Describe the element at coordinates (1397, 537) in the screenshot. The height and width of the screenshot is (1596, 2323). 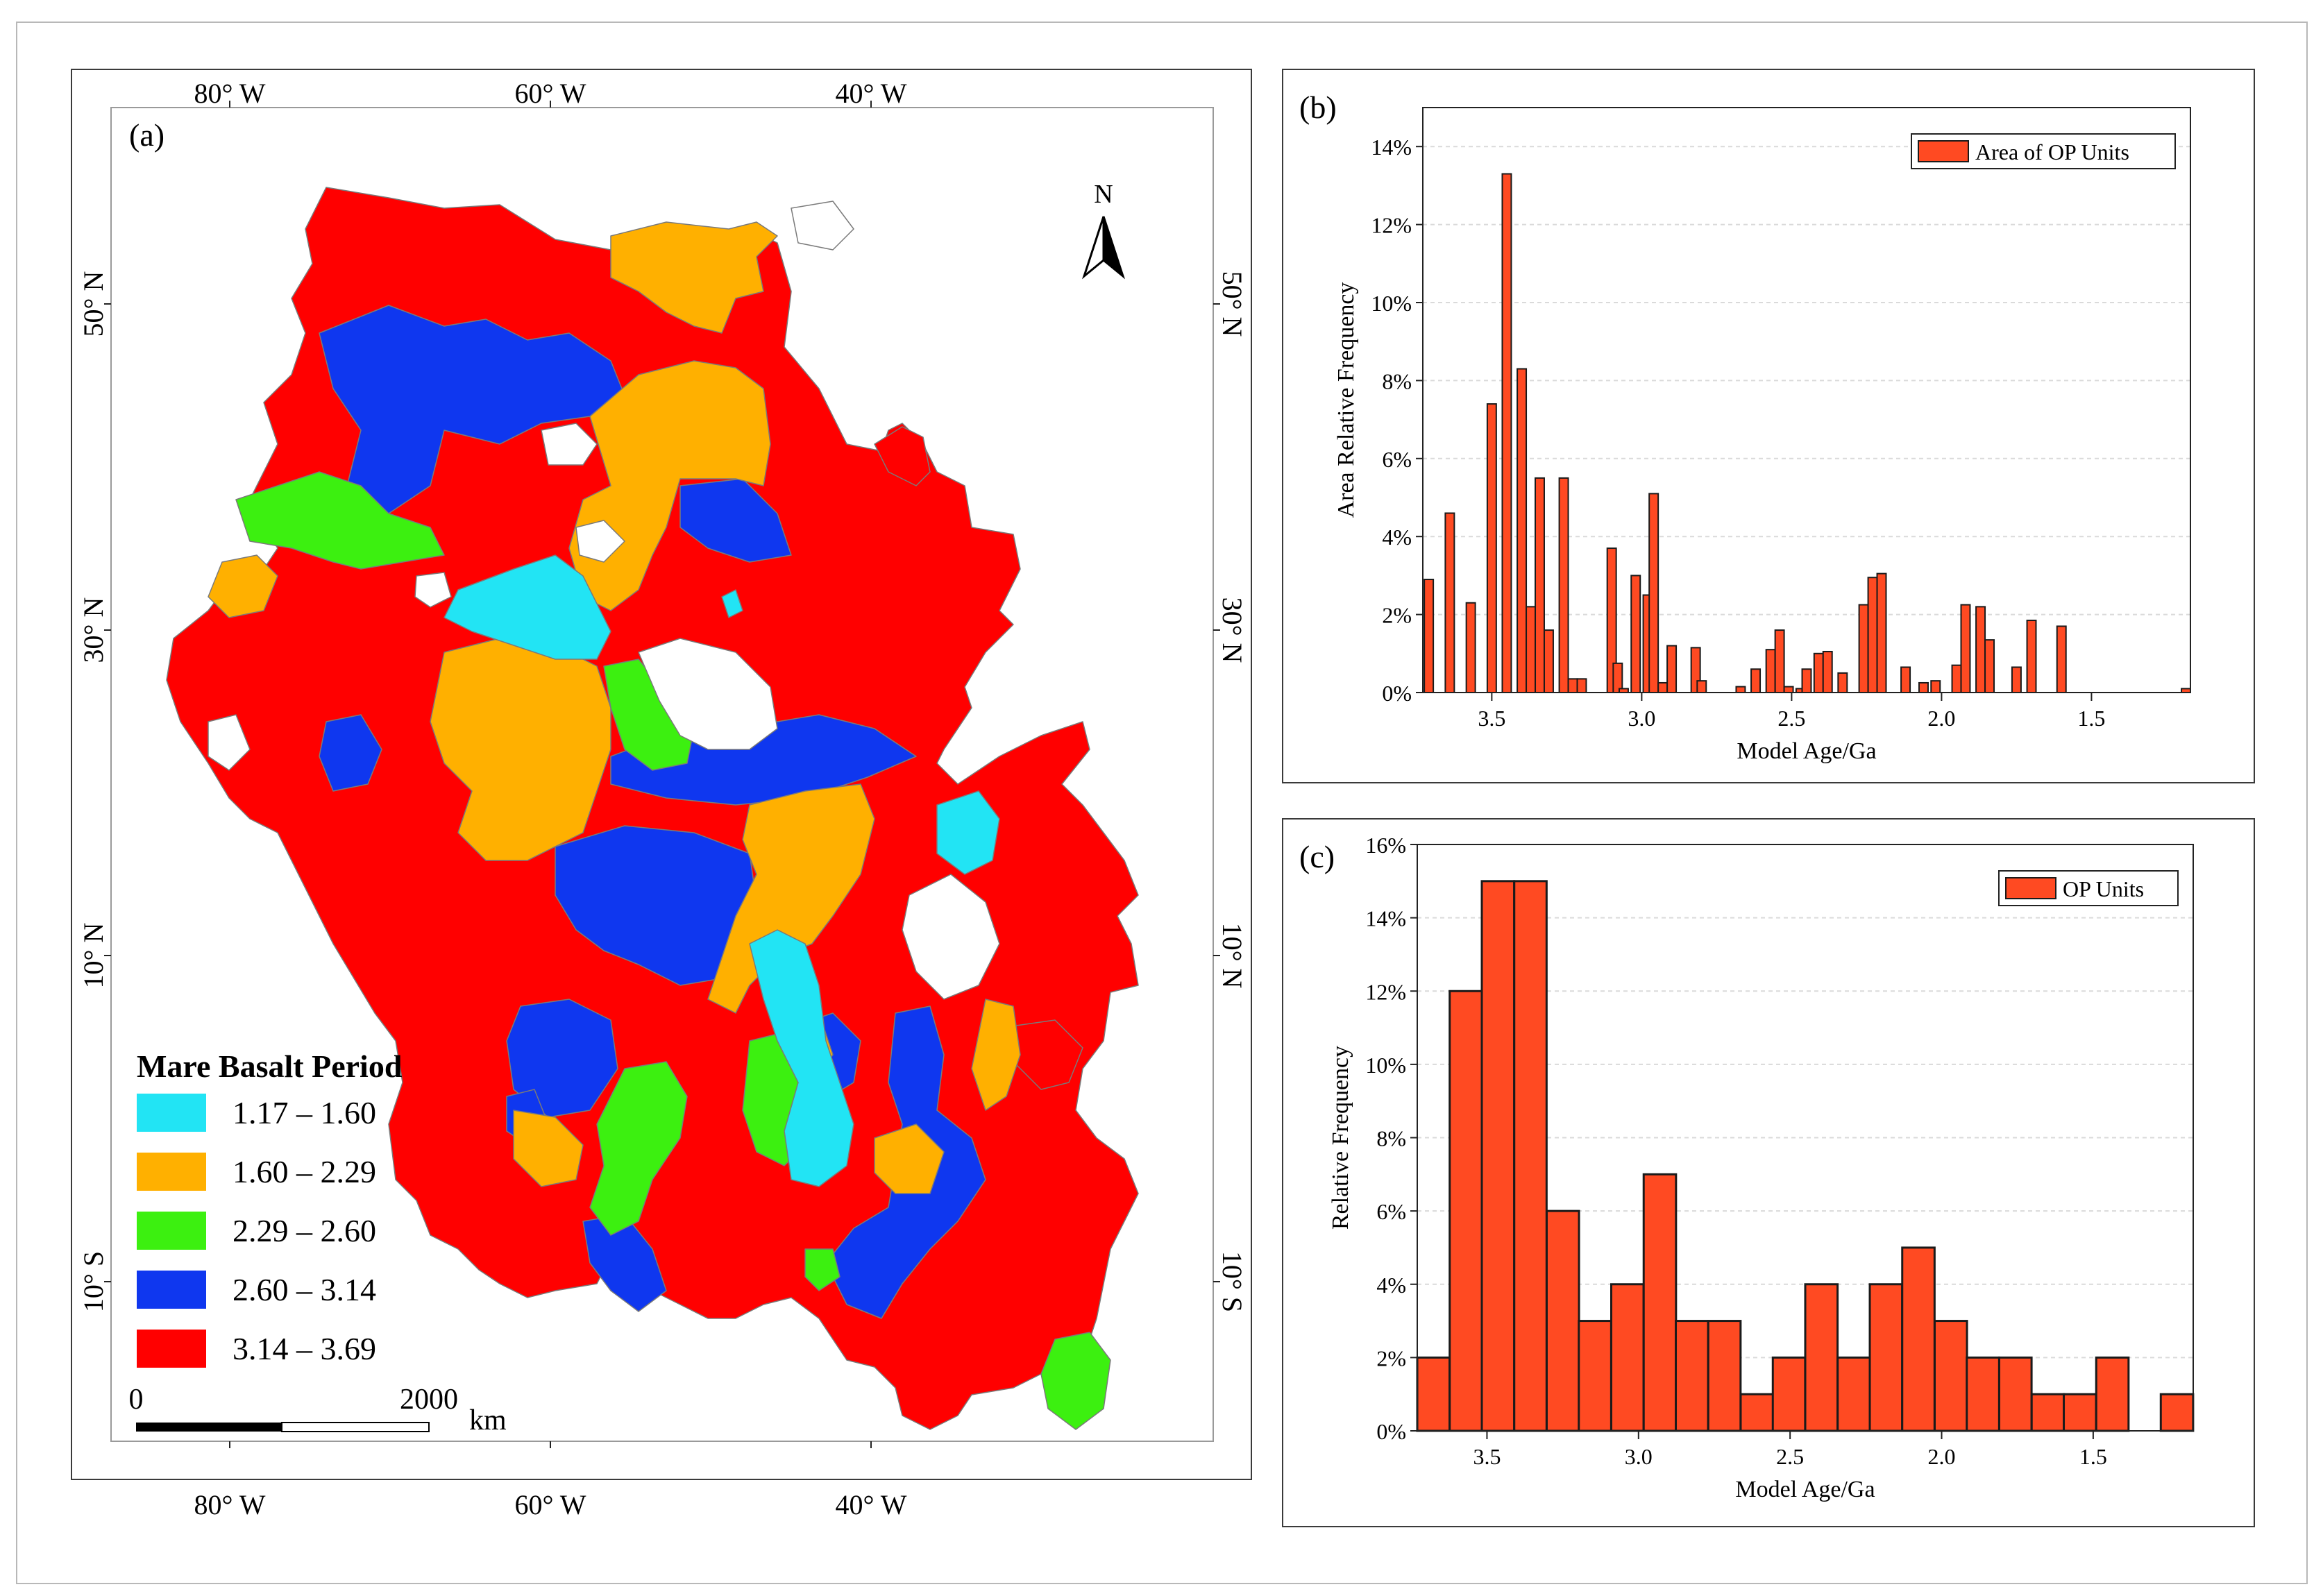
I see `chart-0-ytick-label-2: 4%` at that location.